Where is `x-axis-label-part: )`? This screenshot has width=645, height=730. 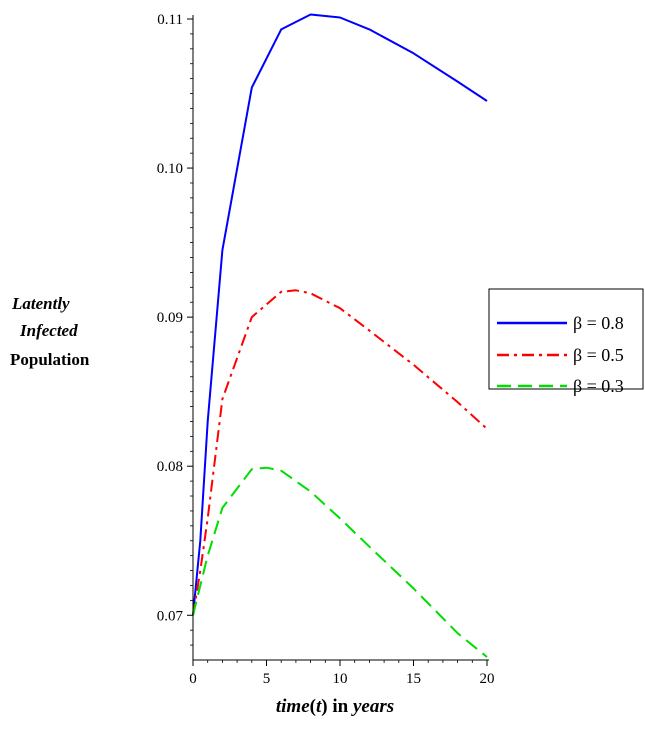
x-axis-label-part: ) is located at coordinates (324, 706).